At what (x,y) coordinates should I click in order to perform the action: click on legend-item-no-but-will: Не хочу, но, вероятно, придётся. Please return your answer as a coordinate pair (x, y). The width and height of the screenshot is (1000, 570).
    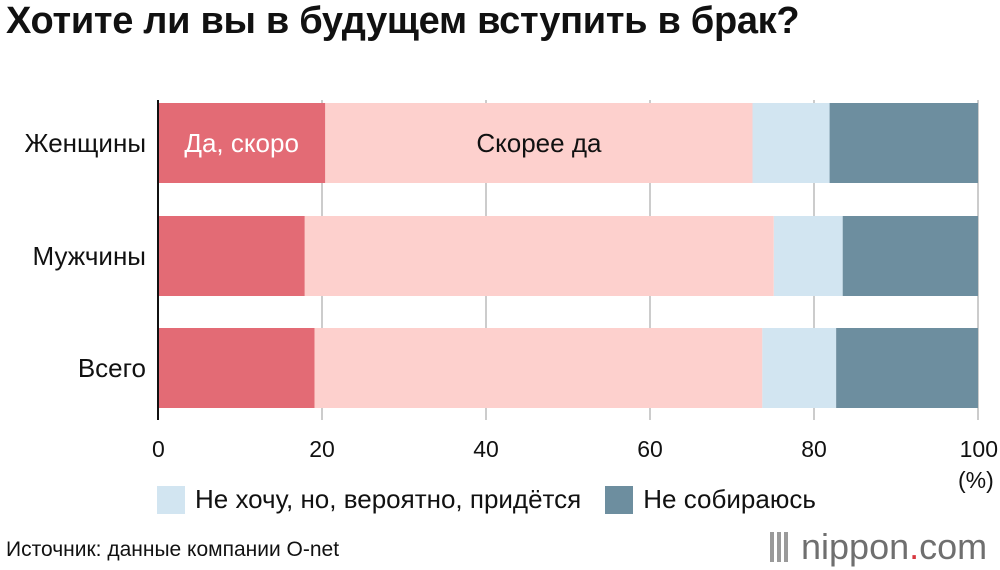
    Looking at the image, I should click on (369, 499).